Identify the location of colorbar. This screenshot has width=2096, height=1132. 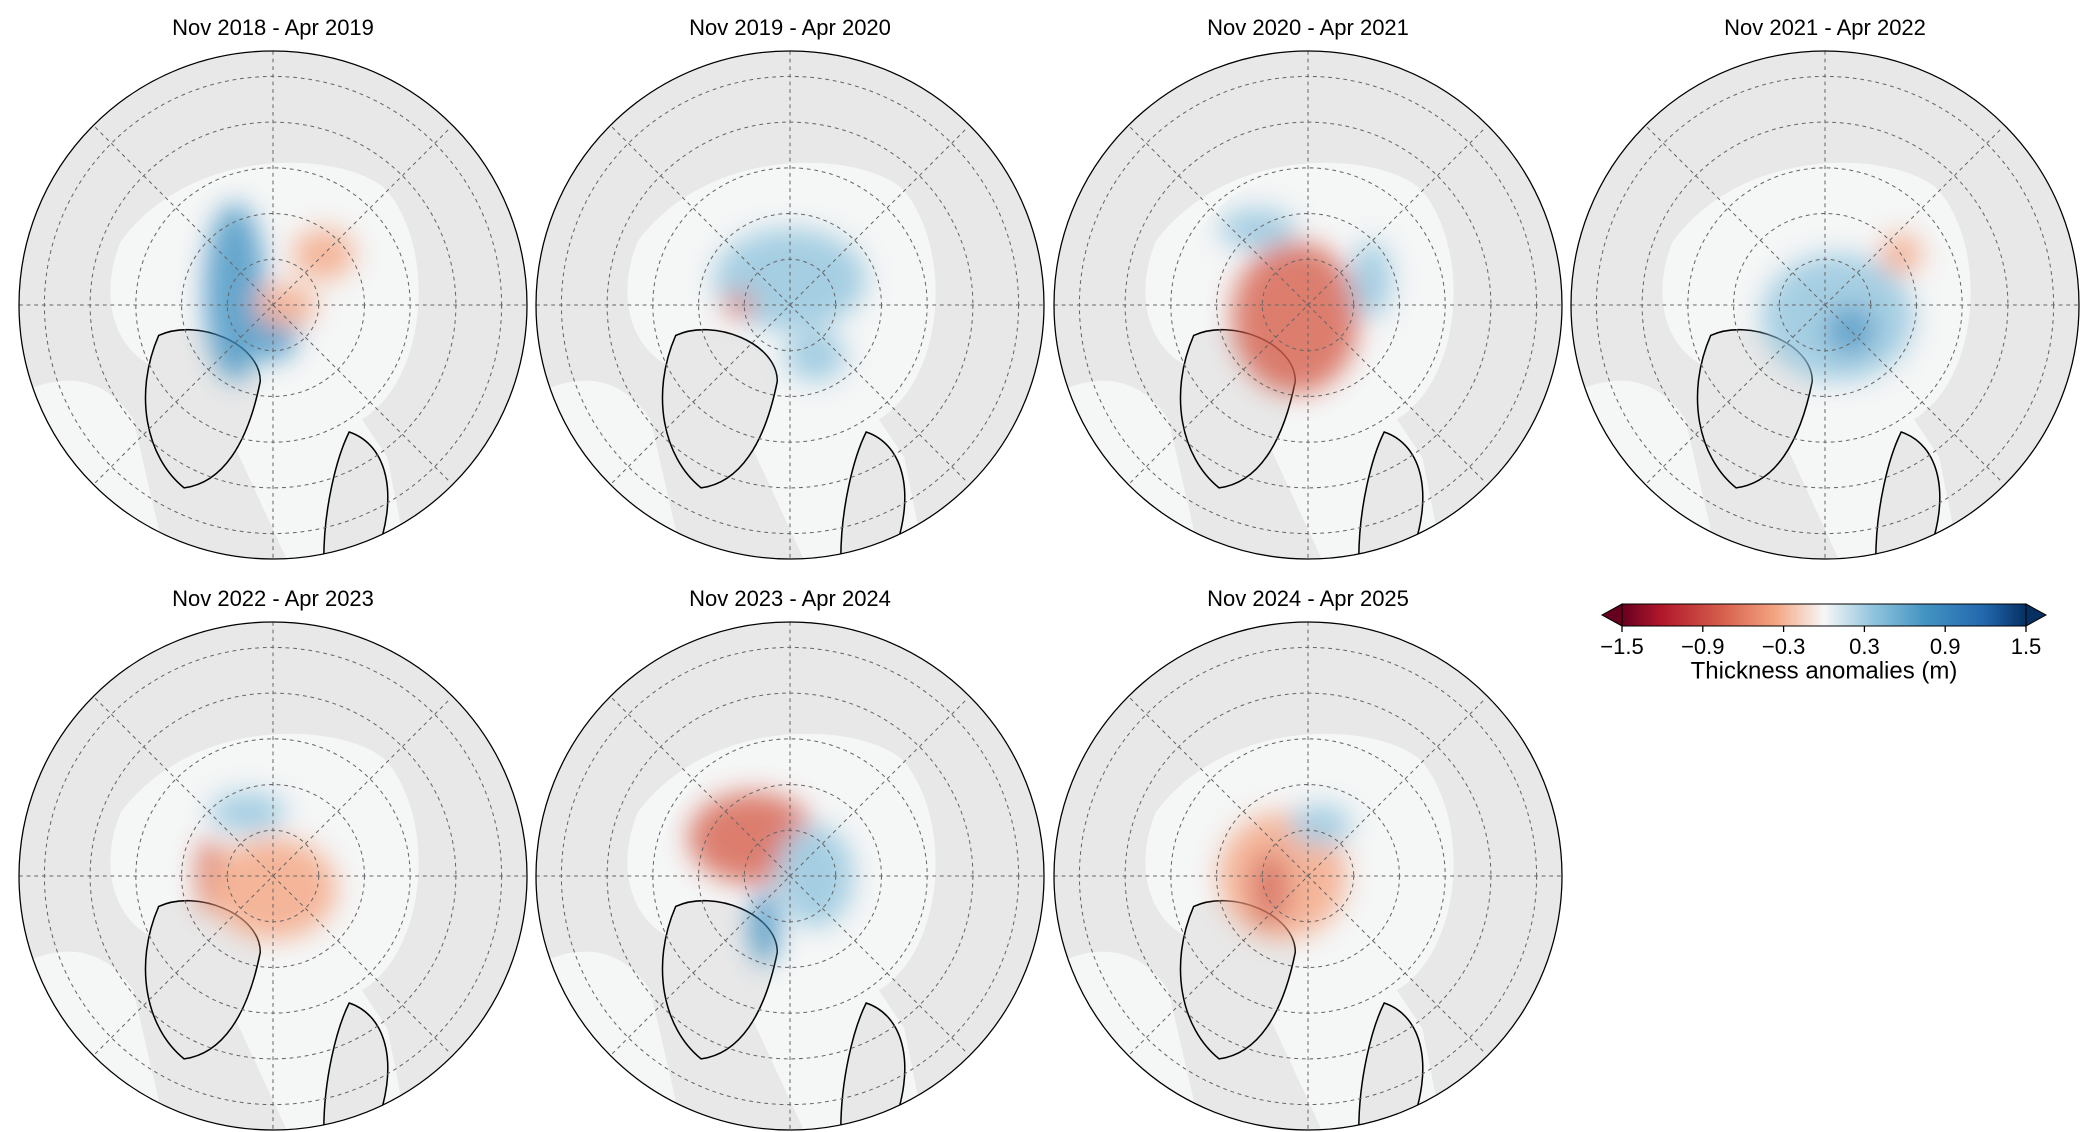
(1824, 615).